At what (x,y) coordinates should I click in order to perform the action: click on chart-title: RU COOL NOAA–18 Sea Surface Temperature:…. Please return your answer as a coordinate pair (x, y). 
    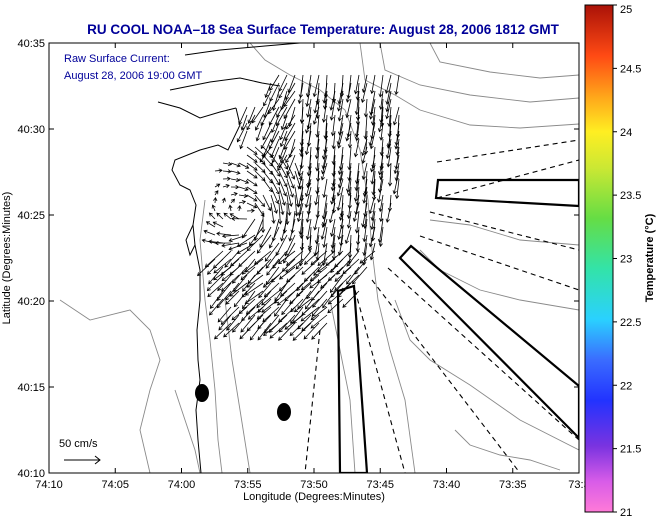
    Looking at the image, I should click on (323, 29).